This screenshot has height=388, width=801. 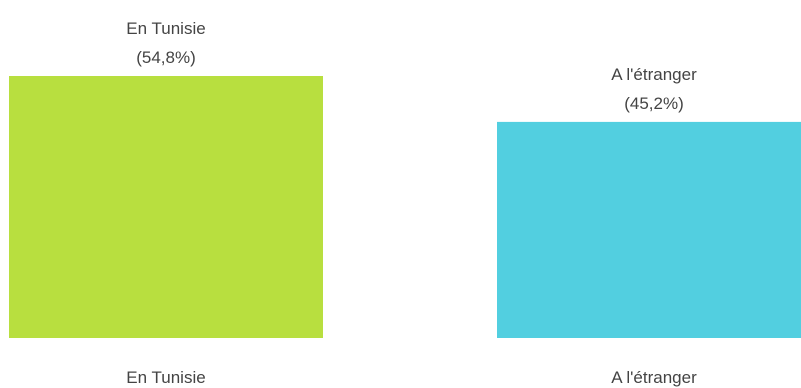 What do you see at coordinates (166, 57) in the screenshot?
I see `bar-data-label-value-en-tunisie: (54,8%)` at bounding box center [166, 57].